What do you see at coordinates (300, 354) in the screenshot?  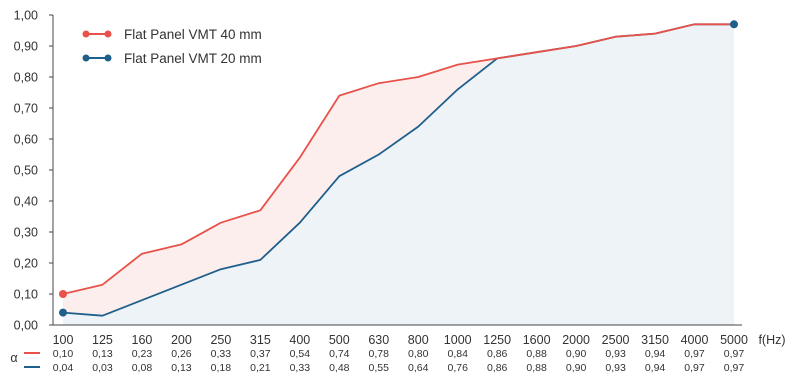 I see `data-label: 0,54` at bounding box center [300, 354].